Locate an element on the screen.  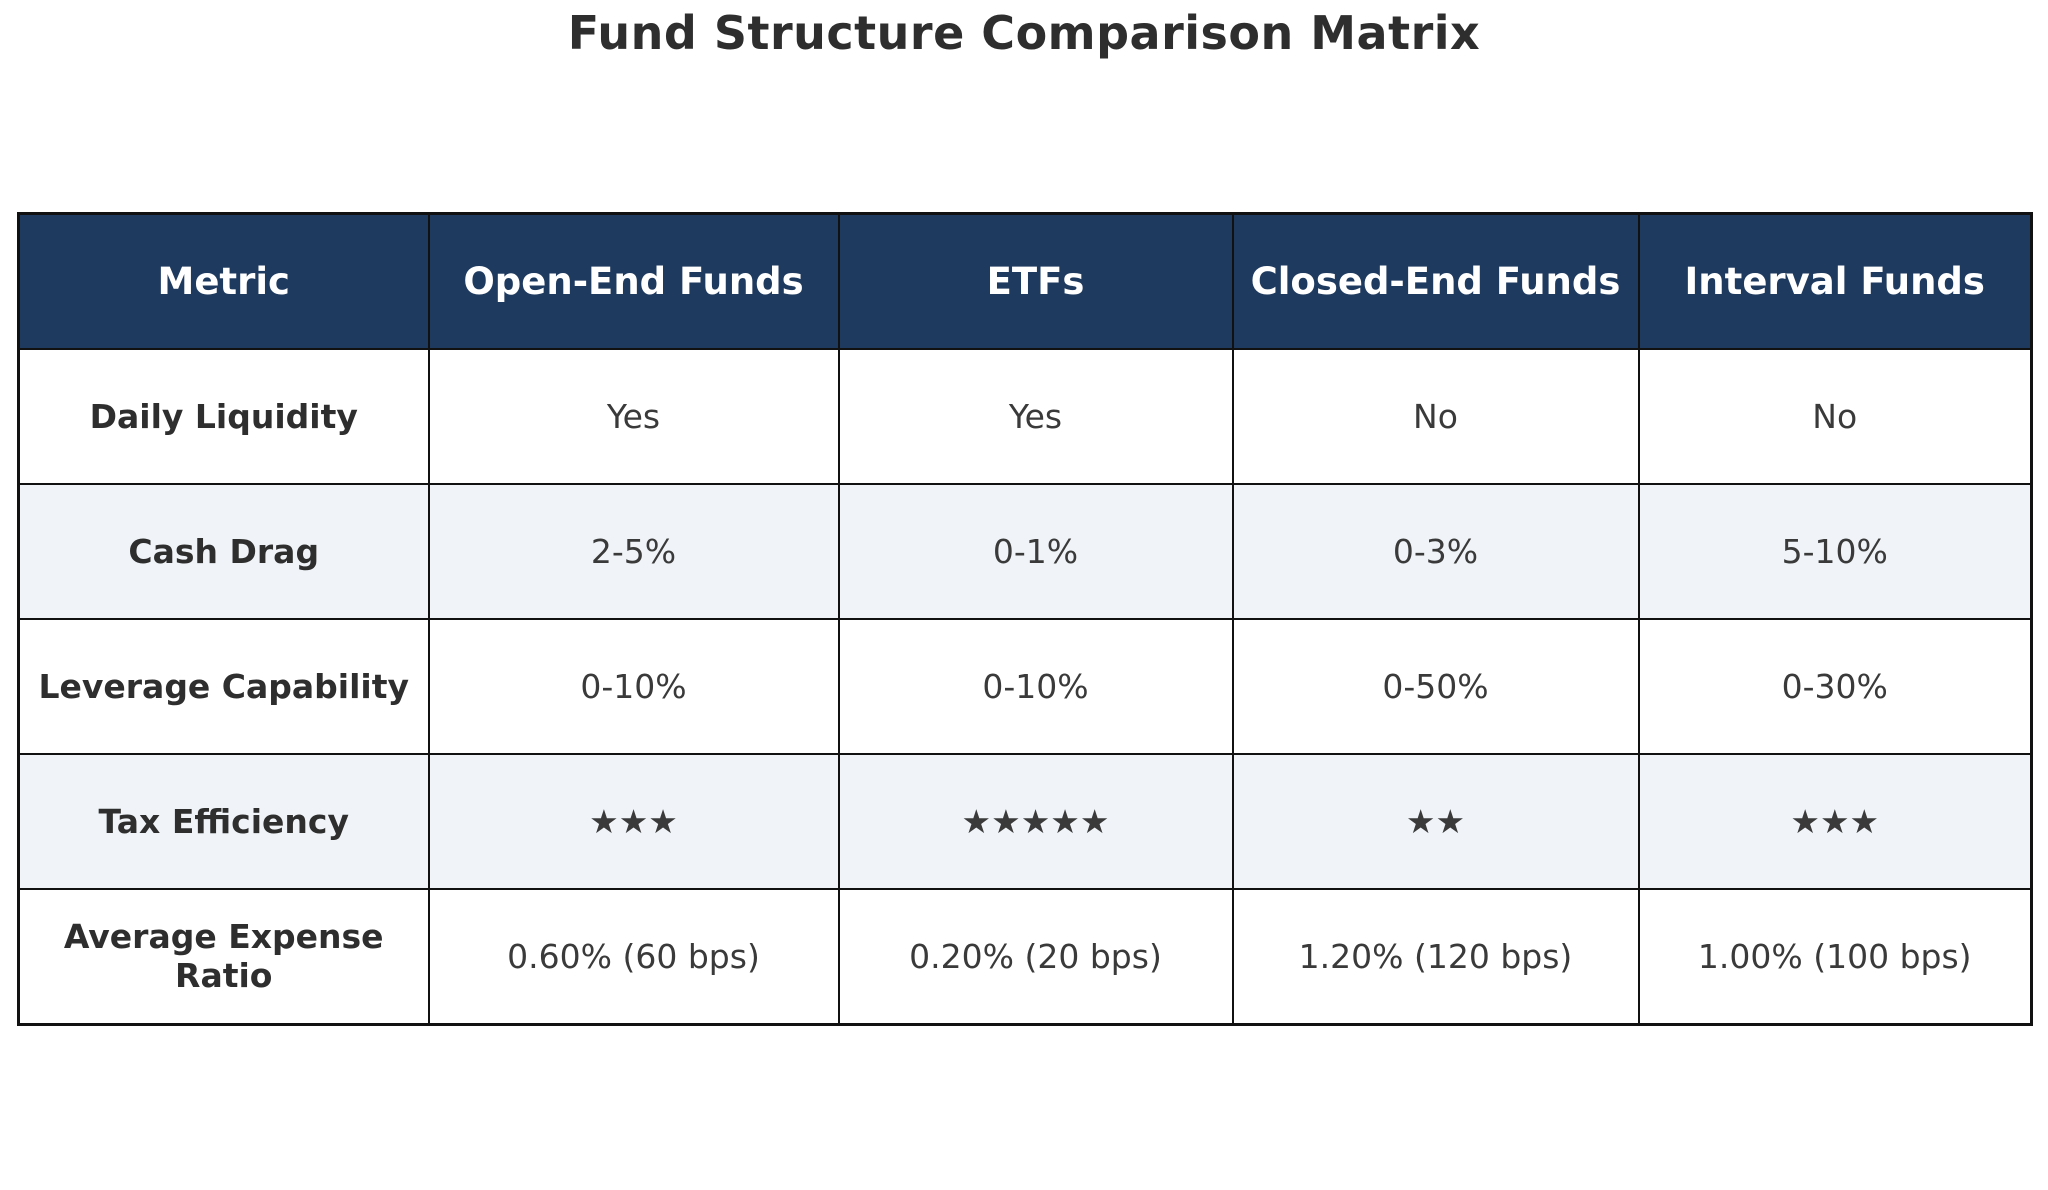
table-row: Daily Liquidity Yes Yes No No is located at coordinates (1025, 416).